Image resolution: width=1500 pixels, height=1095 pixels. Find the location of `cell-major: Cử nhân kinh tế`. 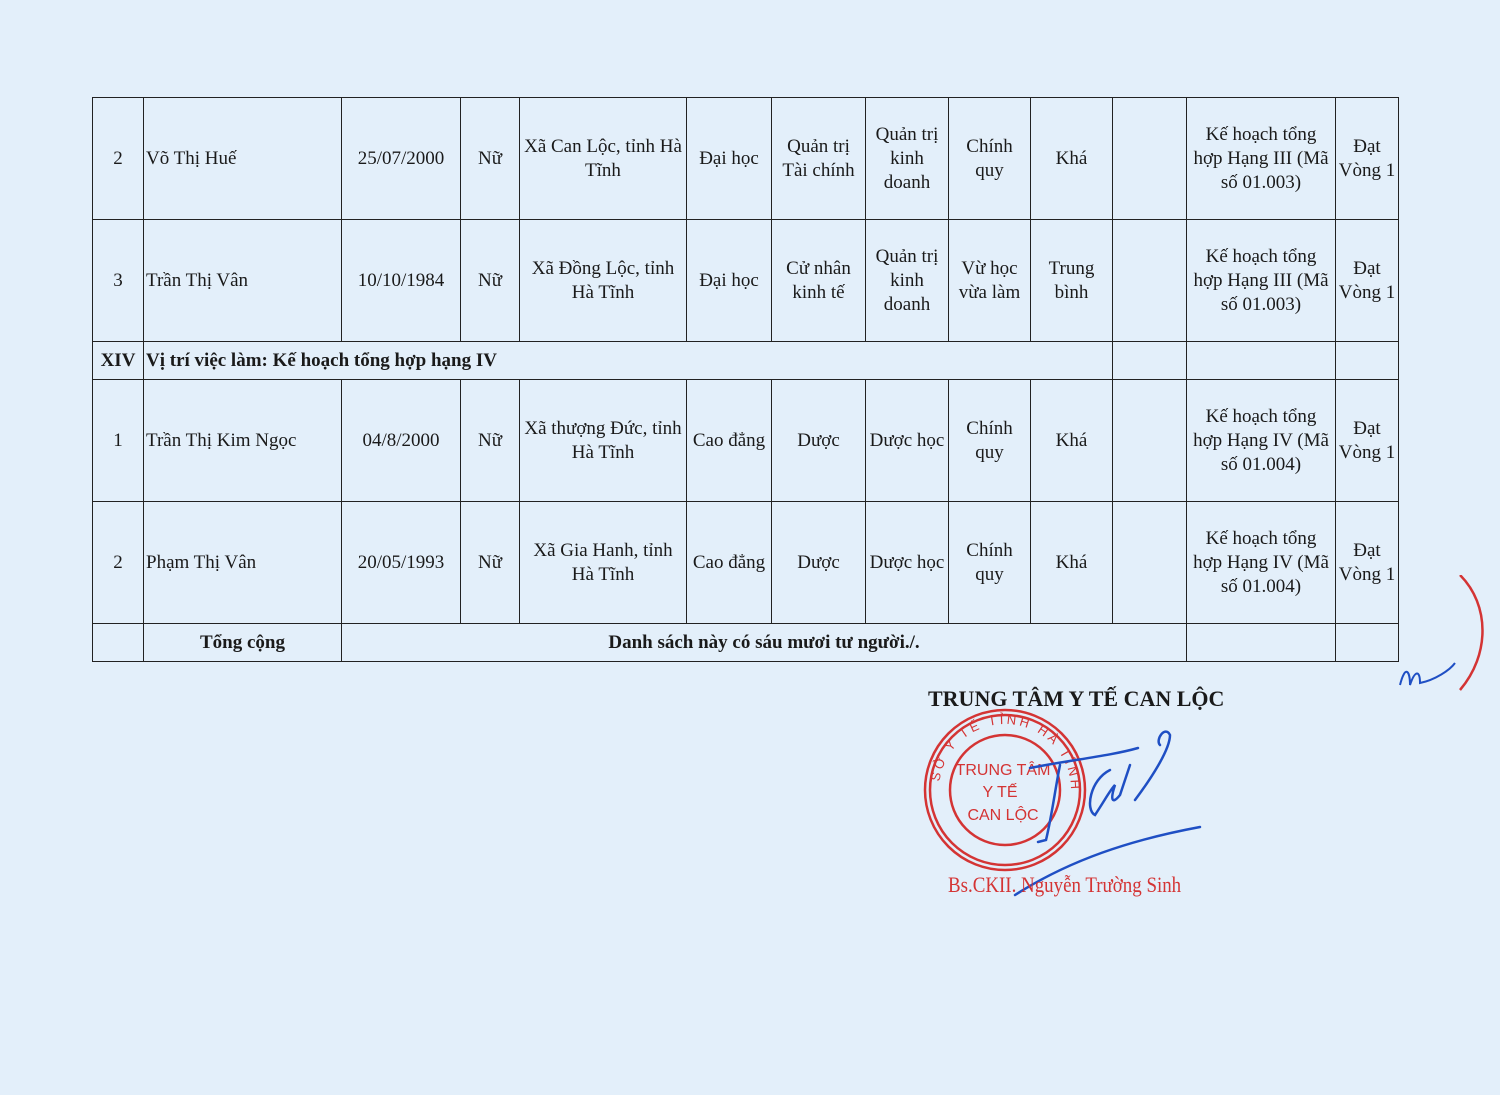

cell-major: Cử nhân kinh tế is located at coordinates (818, 280).